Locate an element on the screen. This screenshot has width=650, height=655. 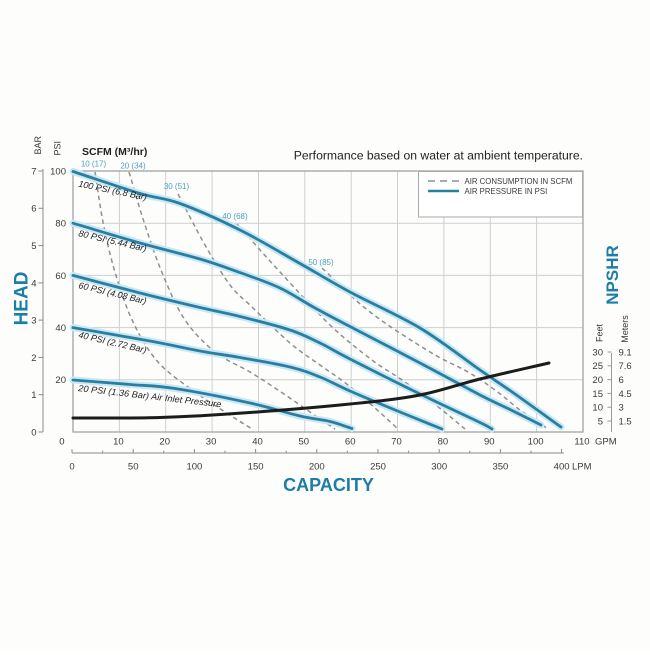
svg-text: 4 is located at coordinates (33, 283).